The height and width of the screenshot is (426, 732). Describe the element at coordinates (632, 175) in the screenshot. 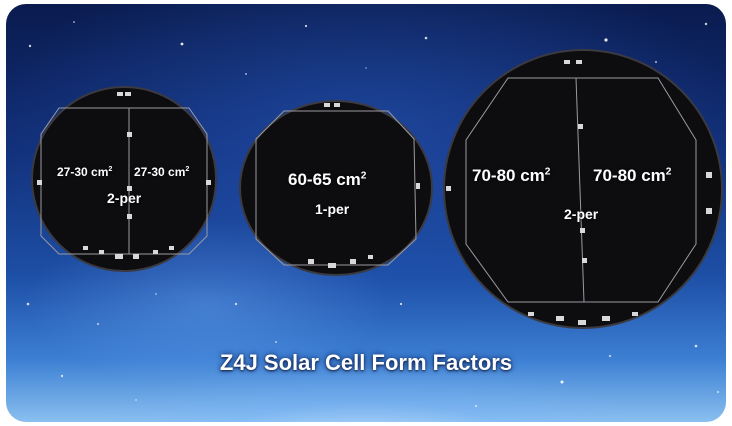

I see `wafer-large-right-area: 70-80 cm2` at that location.